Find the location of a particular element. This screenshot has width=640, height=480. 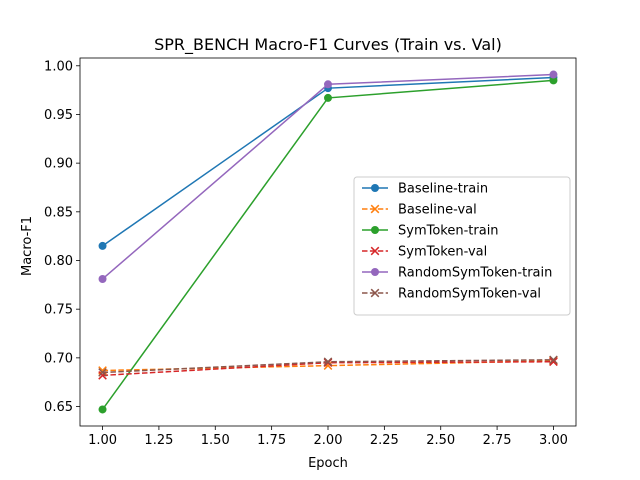

x-tick-label: 1.25 is located at coordinates (158, 440).